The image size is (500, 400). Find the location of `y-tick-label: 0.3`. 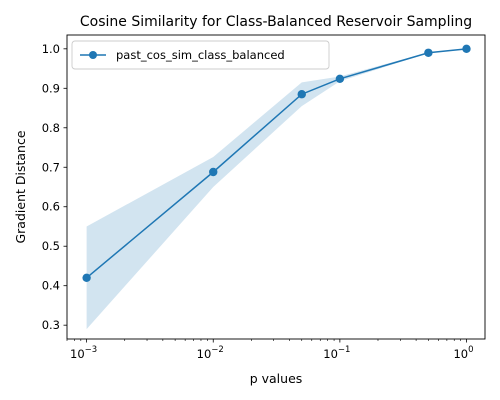

y-tick-label: 0.3 is located at coordinates (51, 325).